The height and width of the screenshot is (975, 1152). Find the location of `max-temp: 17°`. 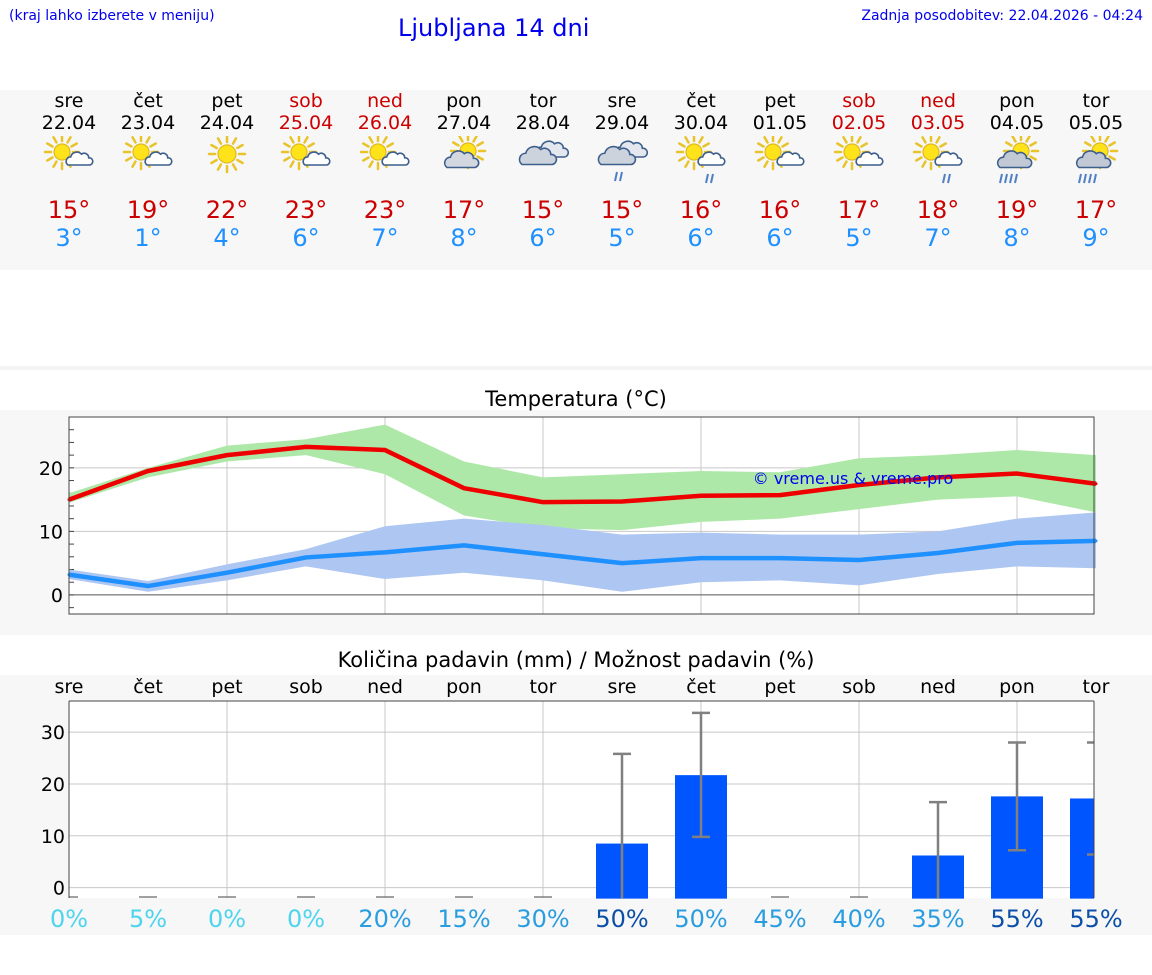

max-temp: 17° is located at coordinates (859, 210).